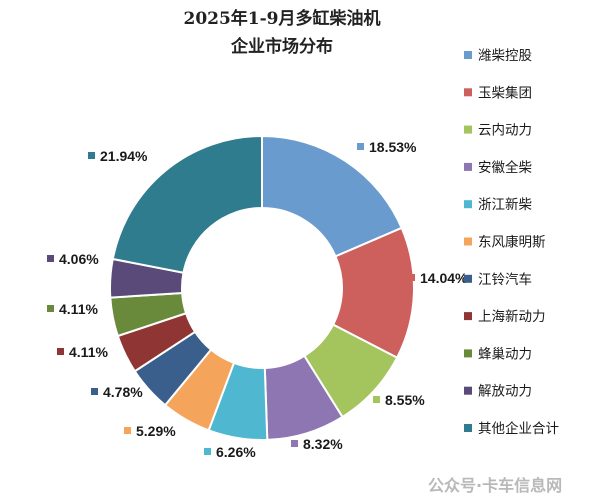 The image size is (600, 501). What do you see at coordinates (505, 392) in the screenshot?
I see `legend-label: 解放动力` at bounding box center [505, 392].